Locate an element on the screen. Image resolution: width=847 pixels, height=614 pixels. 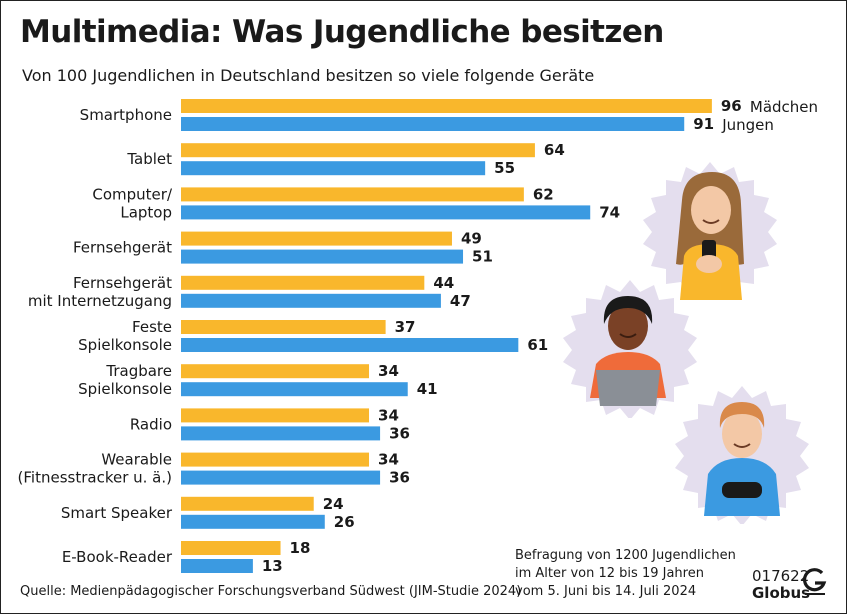
category-label: Computer/ is located at coordinates (132, 194).